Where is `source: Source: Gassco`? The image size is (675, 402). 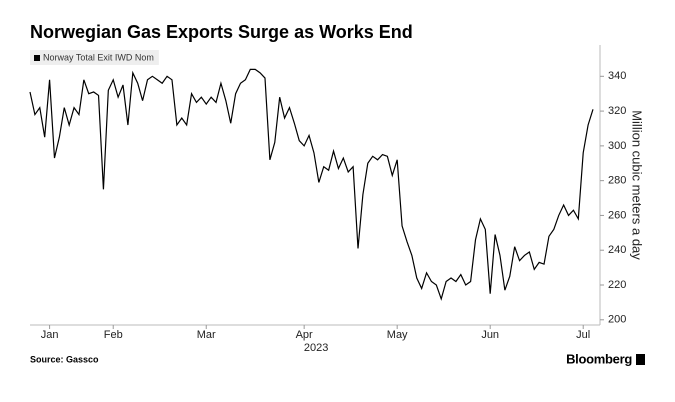 source: Source: Gassco is located at coordinates (64, 359).